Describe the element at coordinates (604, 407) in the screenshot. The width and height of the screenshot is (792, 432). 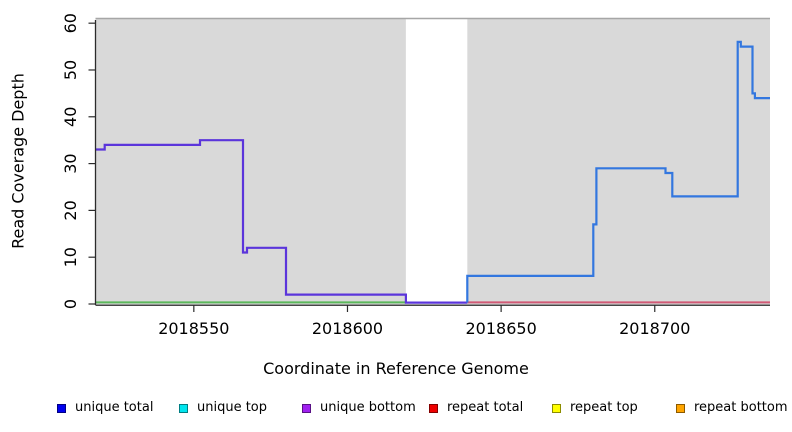
I see `legend-label: repeat top` at that location.